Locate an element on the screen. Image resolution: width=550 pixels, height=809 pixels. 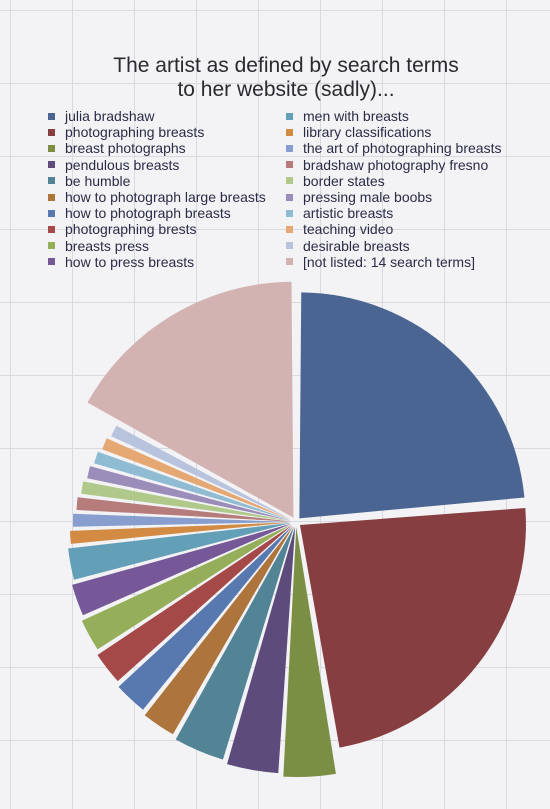
chart-title-line-1: The artist as defined by search terms is located at coordinates (286, 65).